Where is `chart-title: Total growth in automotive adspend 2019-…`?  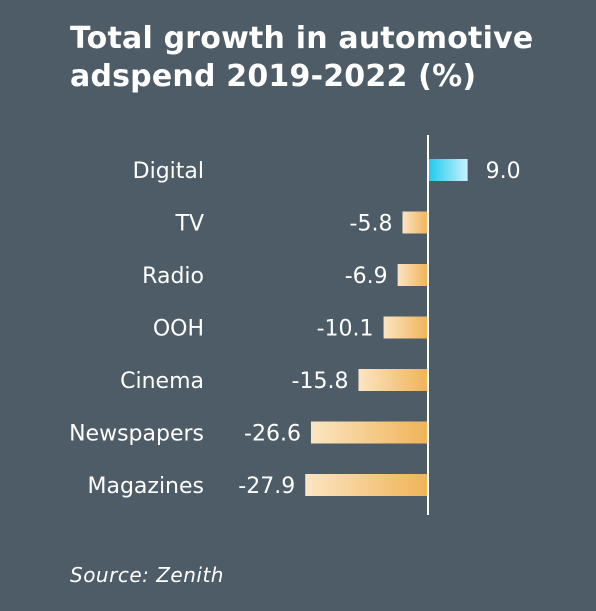
chart-title: Total growth in automotive adspend 2019-… is located at coordinates (320, 58).